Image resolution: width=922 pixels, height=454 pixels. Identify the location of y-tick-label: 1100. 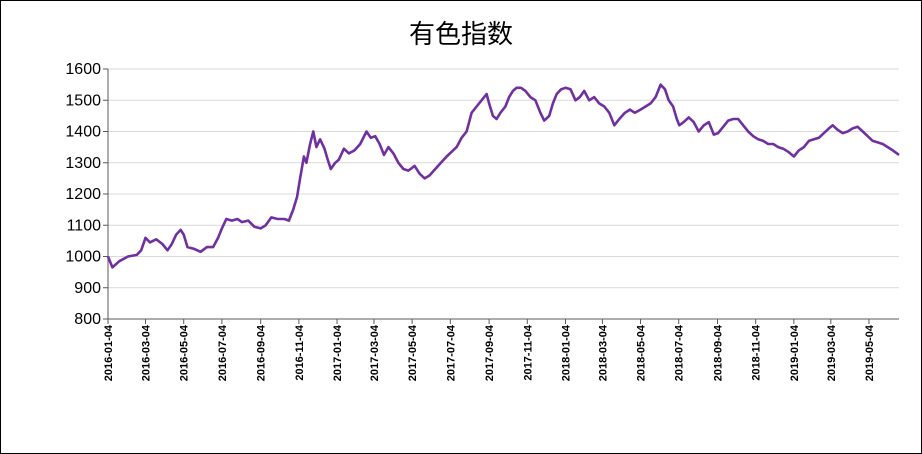
(84, 225).